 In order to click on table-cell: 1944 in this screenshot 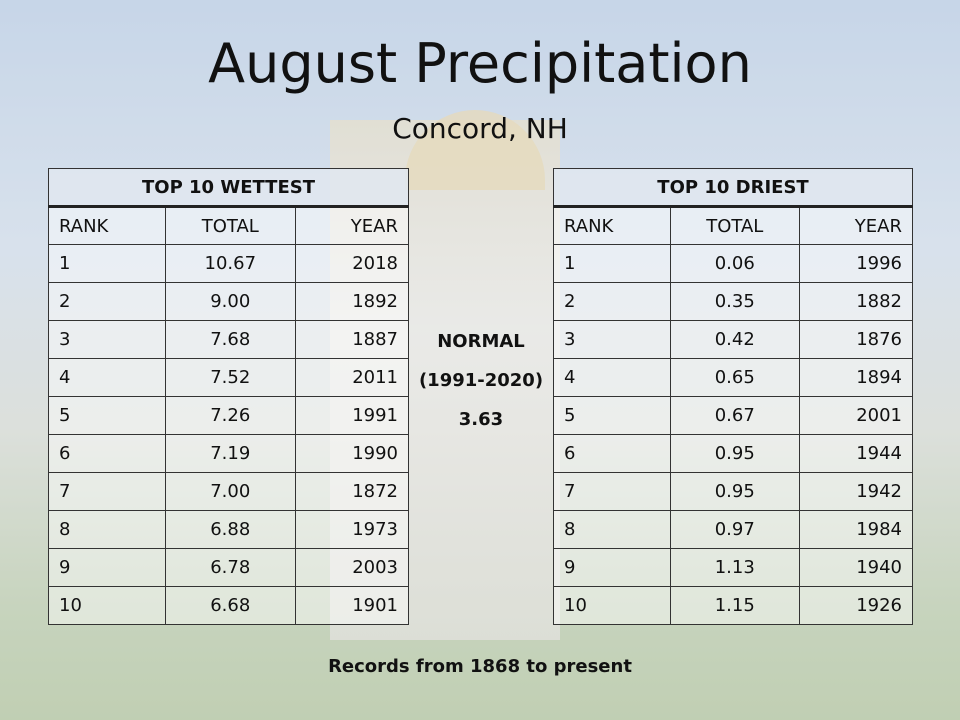, I will do `click(856, 453)`.